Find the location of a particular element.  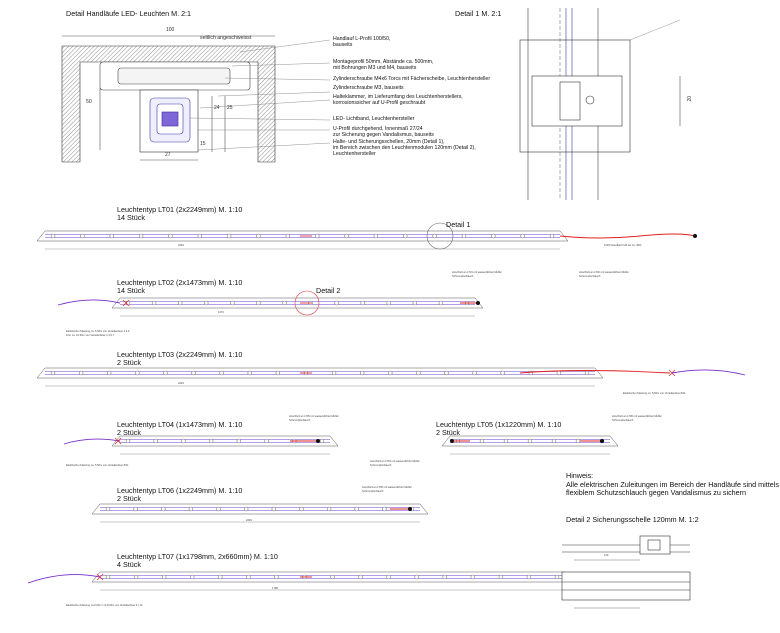

lt02-terminal is located at coordinates (478, 303).